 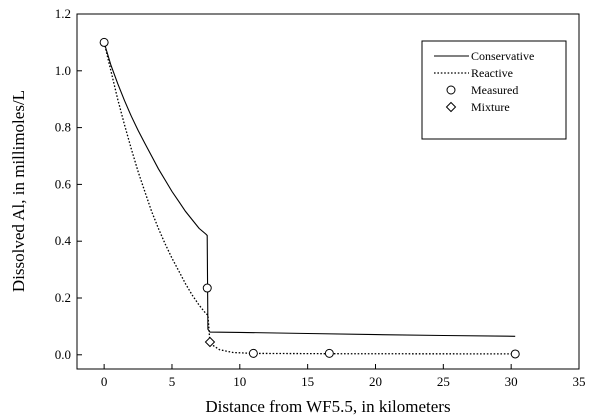 I want to click on x-axis-label: Distance from WF5.5, in kilometers, so click(x=327, y=406).